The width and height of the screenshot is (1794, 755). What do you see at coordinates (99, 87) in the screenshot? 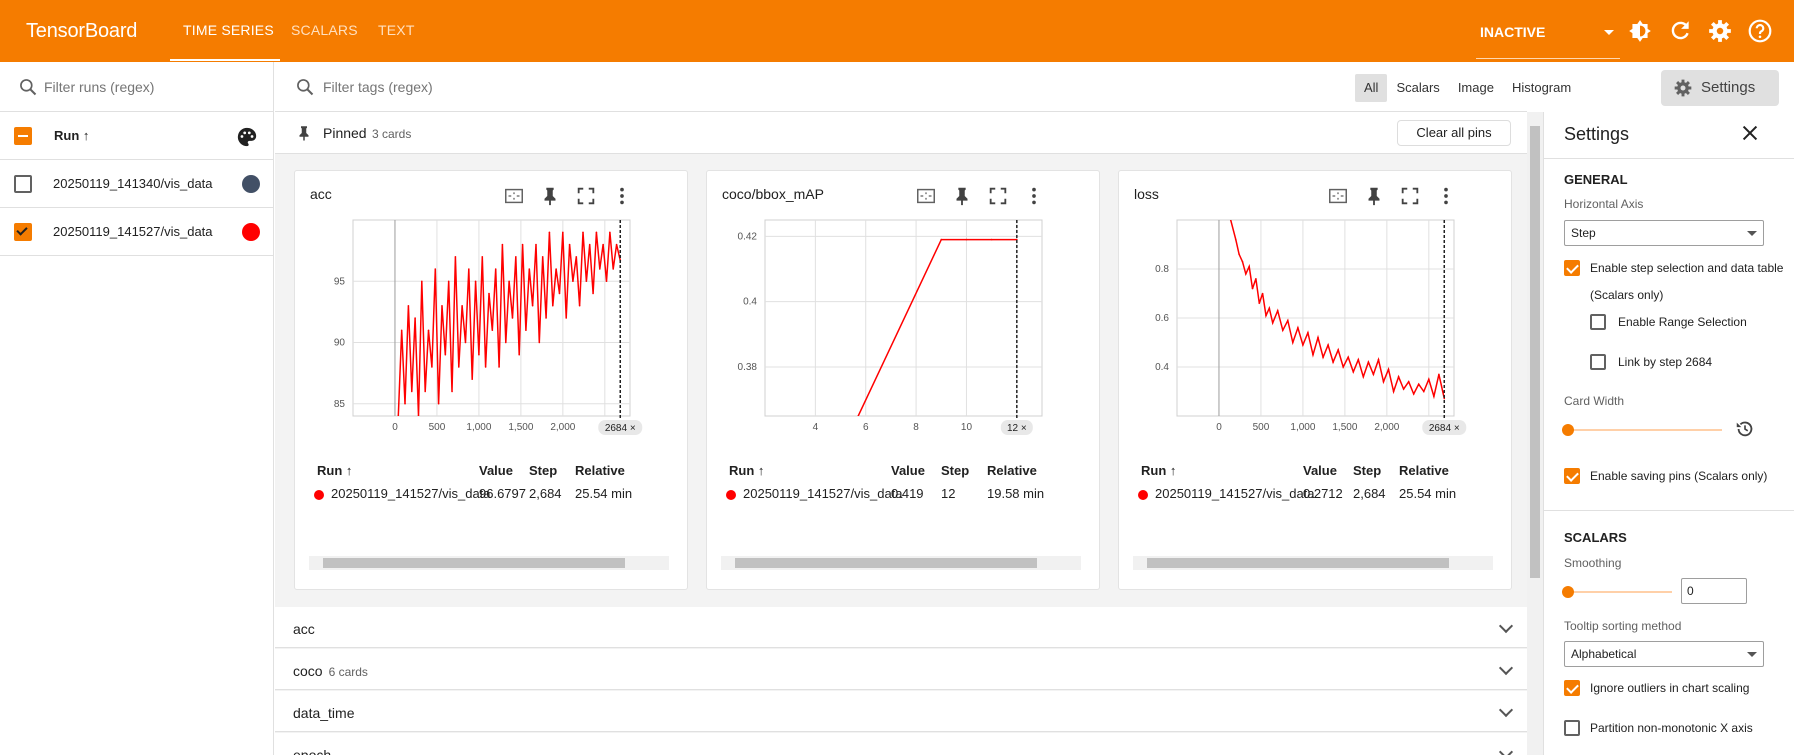
I see `run-filter-input: Filter runs (regex)` at bounding box center [99, 87].